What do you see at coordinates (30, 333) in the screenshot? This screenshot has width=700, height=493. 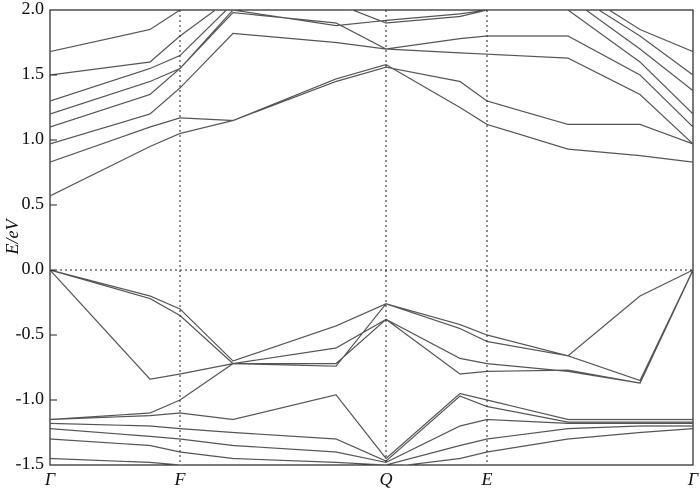 I see `y-tick-label: -0.5` at bounding box center [30, 333].